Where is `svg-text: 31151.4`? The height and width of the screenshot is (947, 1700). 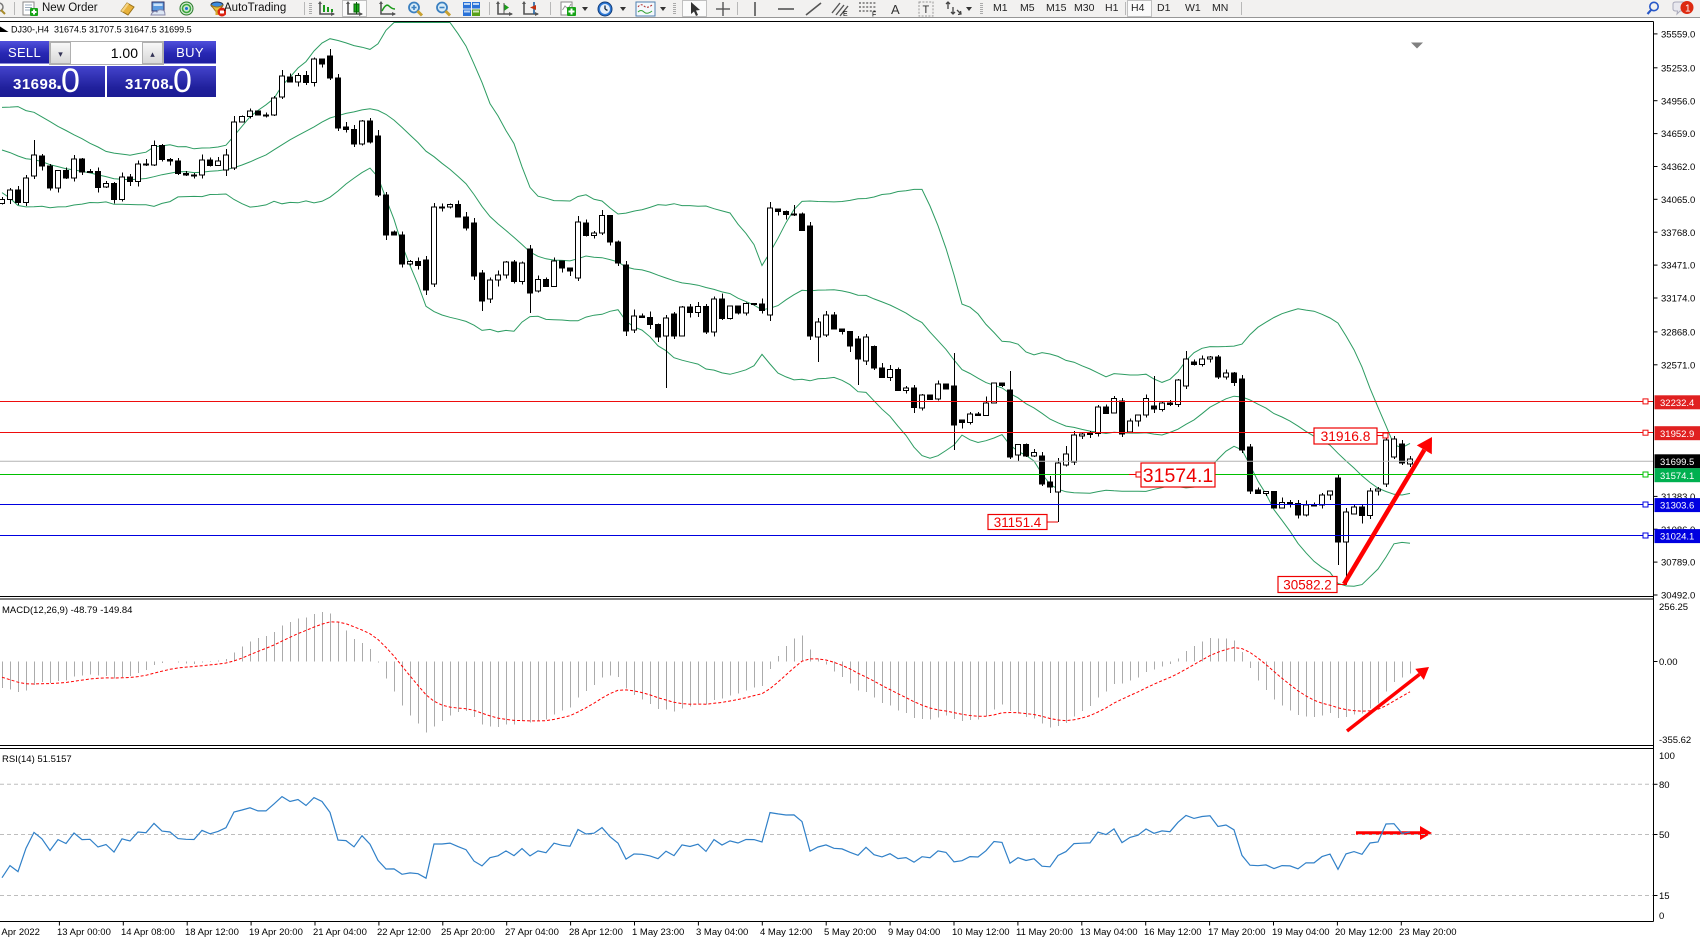
svg-text: 31151.4 is located at coordinates (1018, 522).